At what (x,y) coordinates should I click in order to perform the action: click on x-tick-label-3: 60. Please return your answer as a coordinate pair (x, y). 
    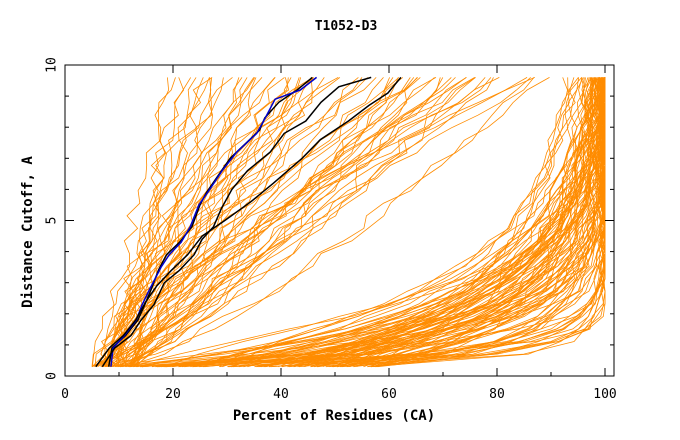
    Looking at the image, I should click on (389, 394).